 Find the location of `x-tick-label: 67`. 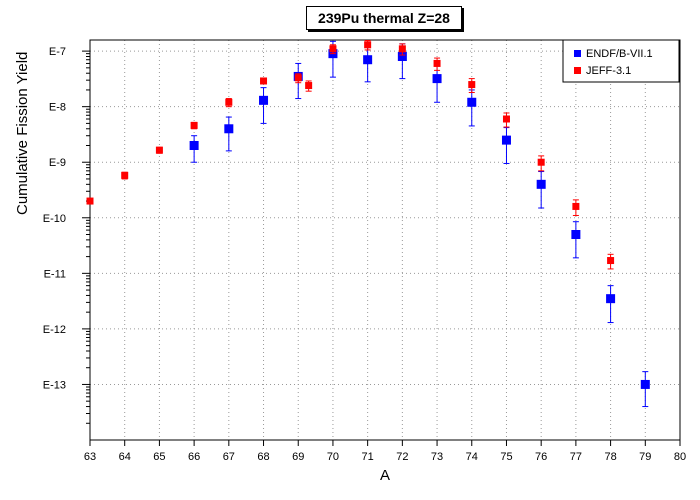

x-tick-label: 67 is located at coordinates (229, 457).